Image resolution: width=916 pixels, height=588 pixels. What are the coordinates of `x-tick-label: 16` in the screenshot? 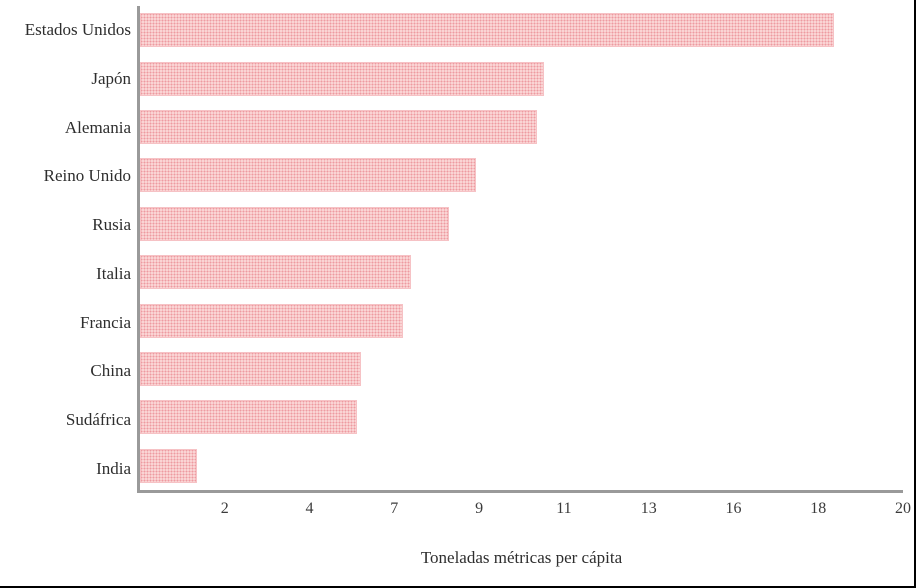 It's located at (733, 508).